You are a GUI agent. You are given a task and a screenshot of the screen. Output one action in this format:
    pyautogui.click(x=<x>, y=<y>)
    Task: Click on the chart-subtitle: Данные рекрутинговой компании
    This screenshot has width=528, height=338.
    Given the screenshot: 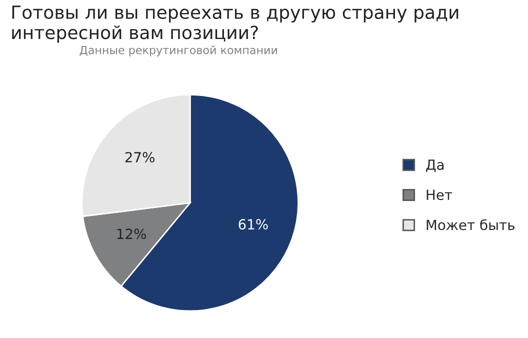 What is the action you would take?
    pyautogui.click(x=178, y=51)
    